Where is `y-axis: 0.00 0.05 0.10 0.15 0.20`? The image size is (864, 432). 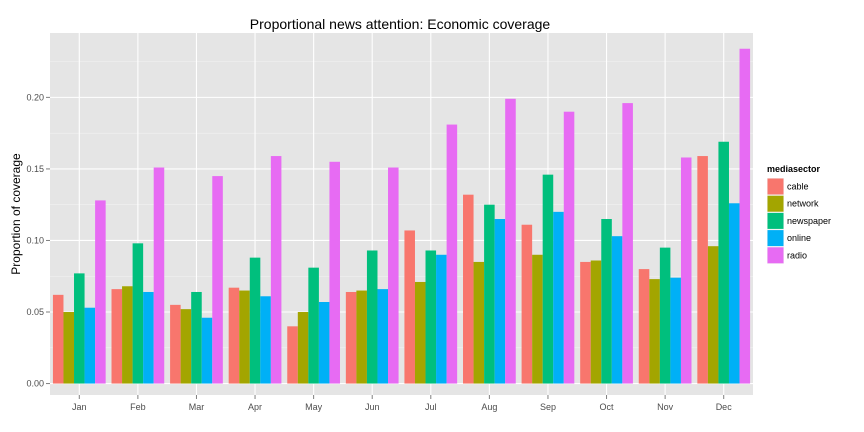 y-axis: 0.00 0.05 0.10 0.15 0.20 is located at coordinates (38, 240).